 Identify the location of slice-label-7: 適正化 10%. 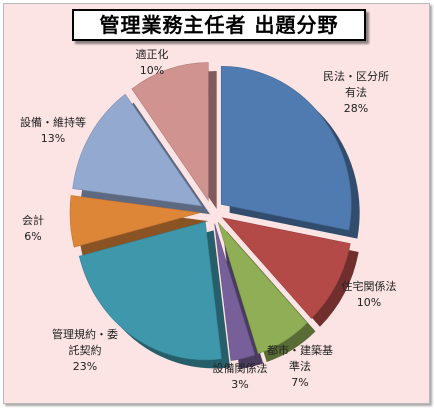
(152, 62).